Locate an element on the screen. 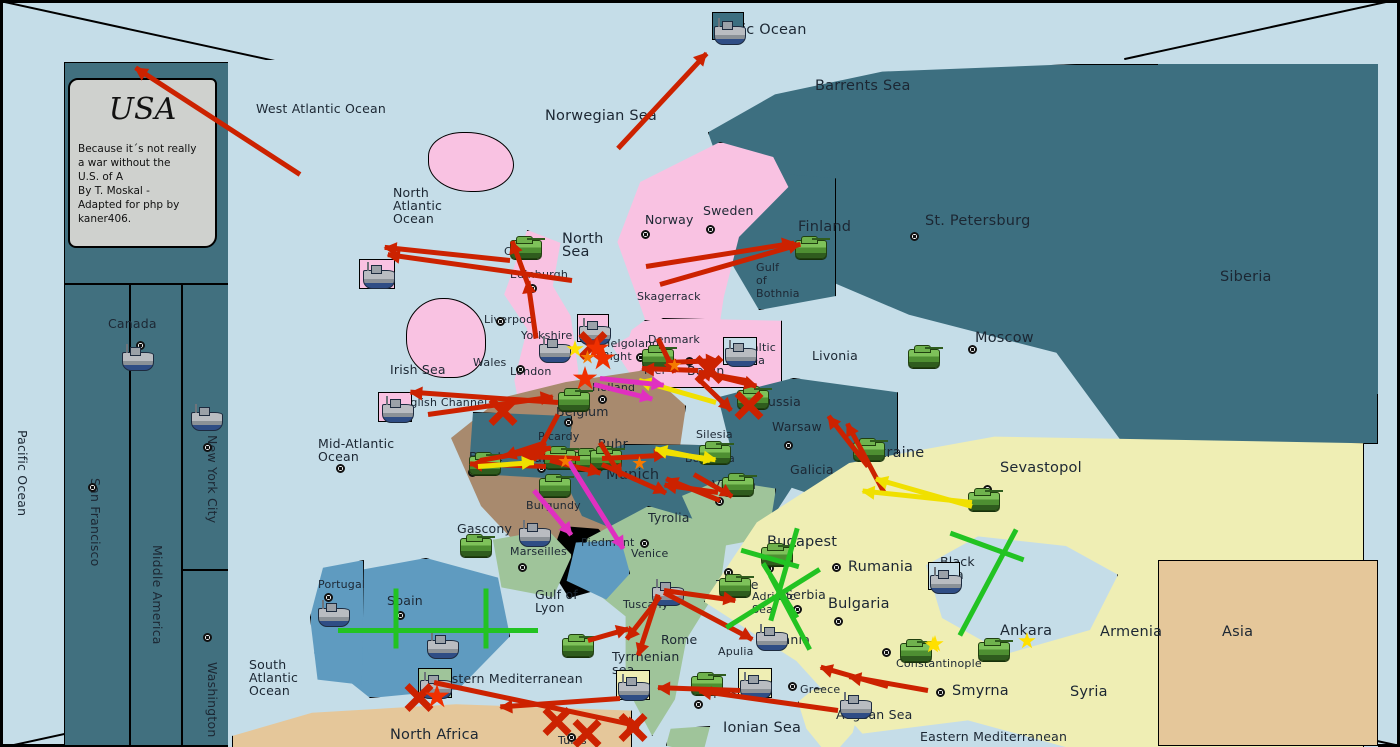  unit-army-finland is located at coordinates (812, 247).